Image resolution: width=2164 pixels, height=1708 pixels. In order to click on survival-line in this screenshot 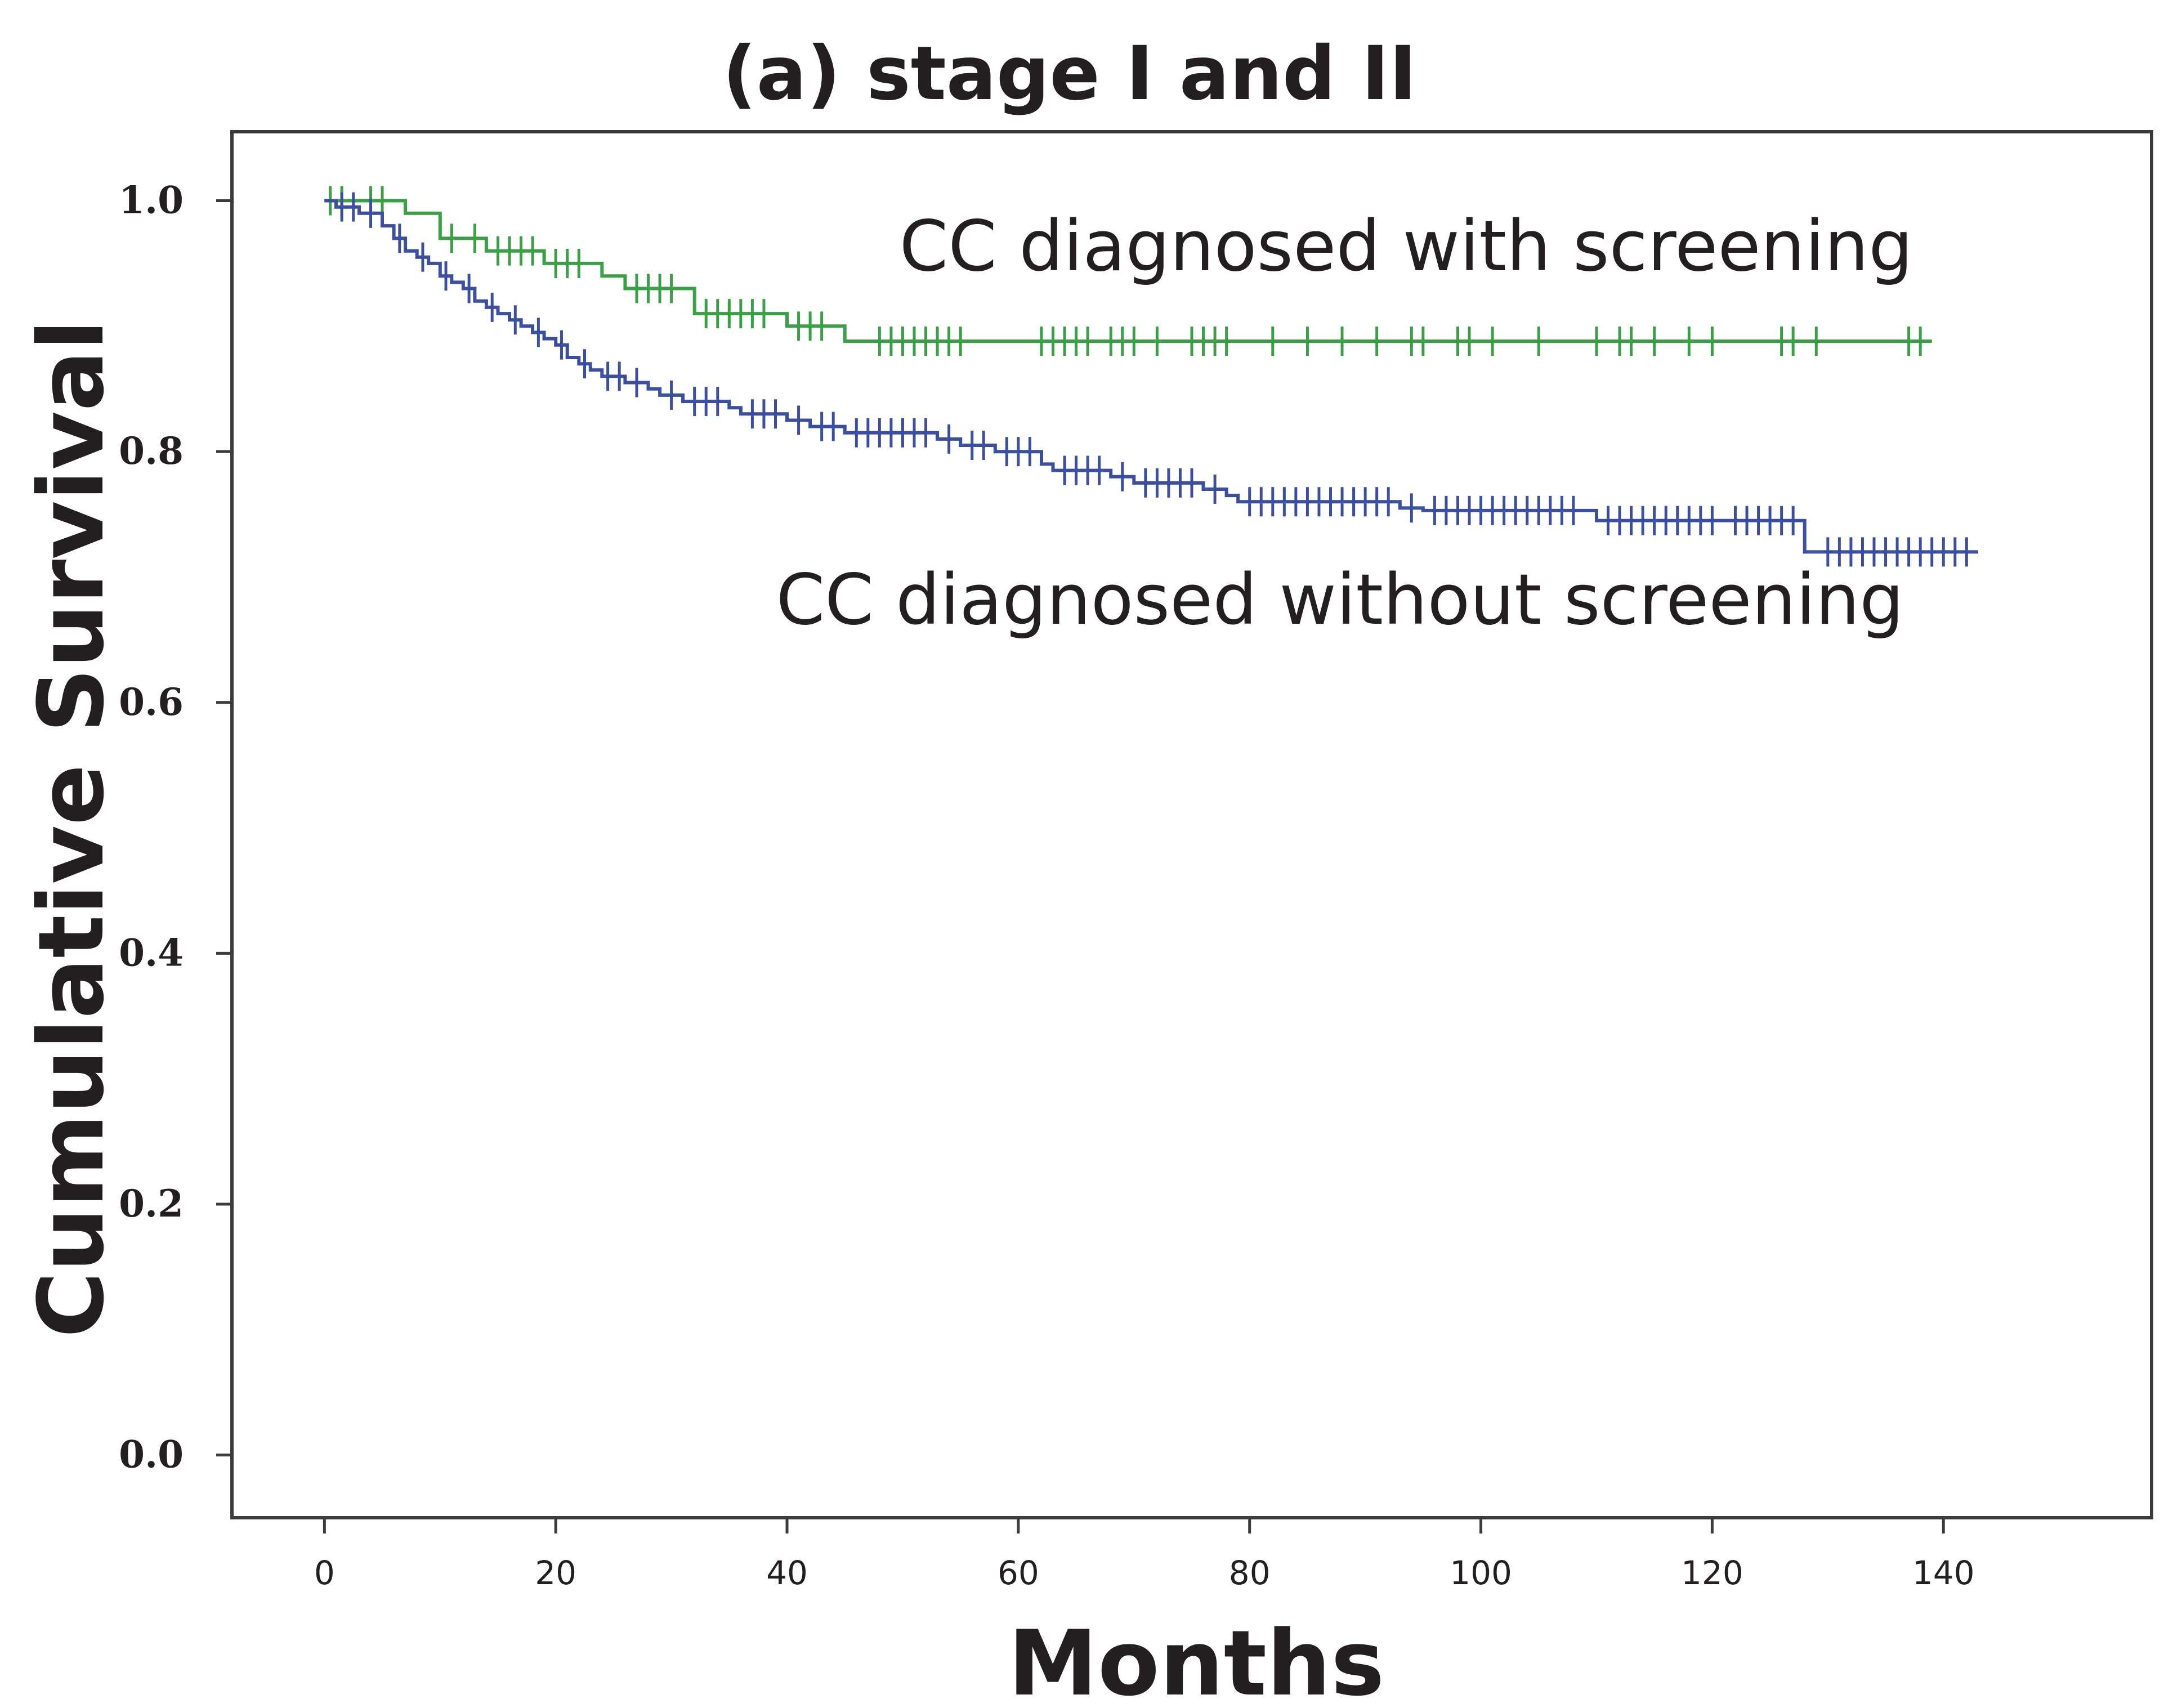, I will do `click(1128, 271)`.